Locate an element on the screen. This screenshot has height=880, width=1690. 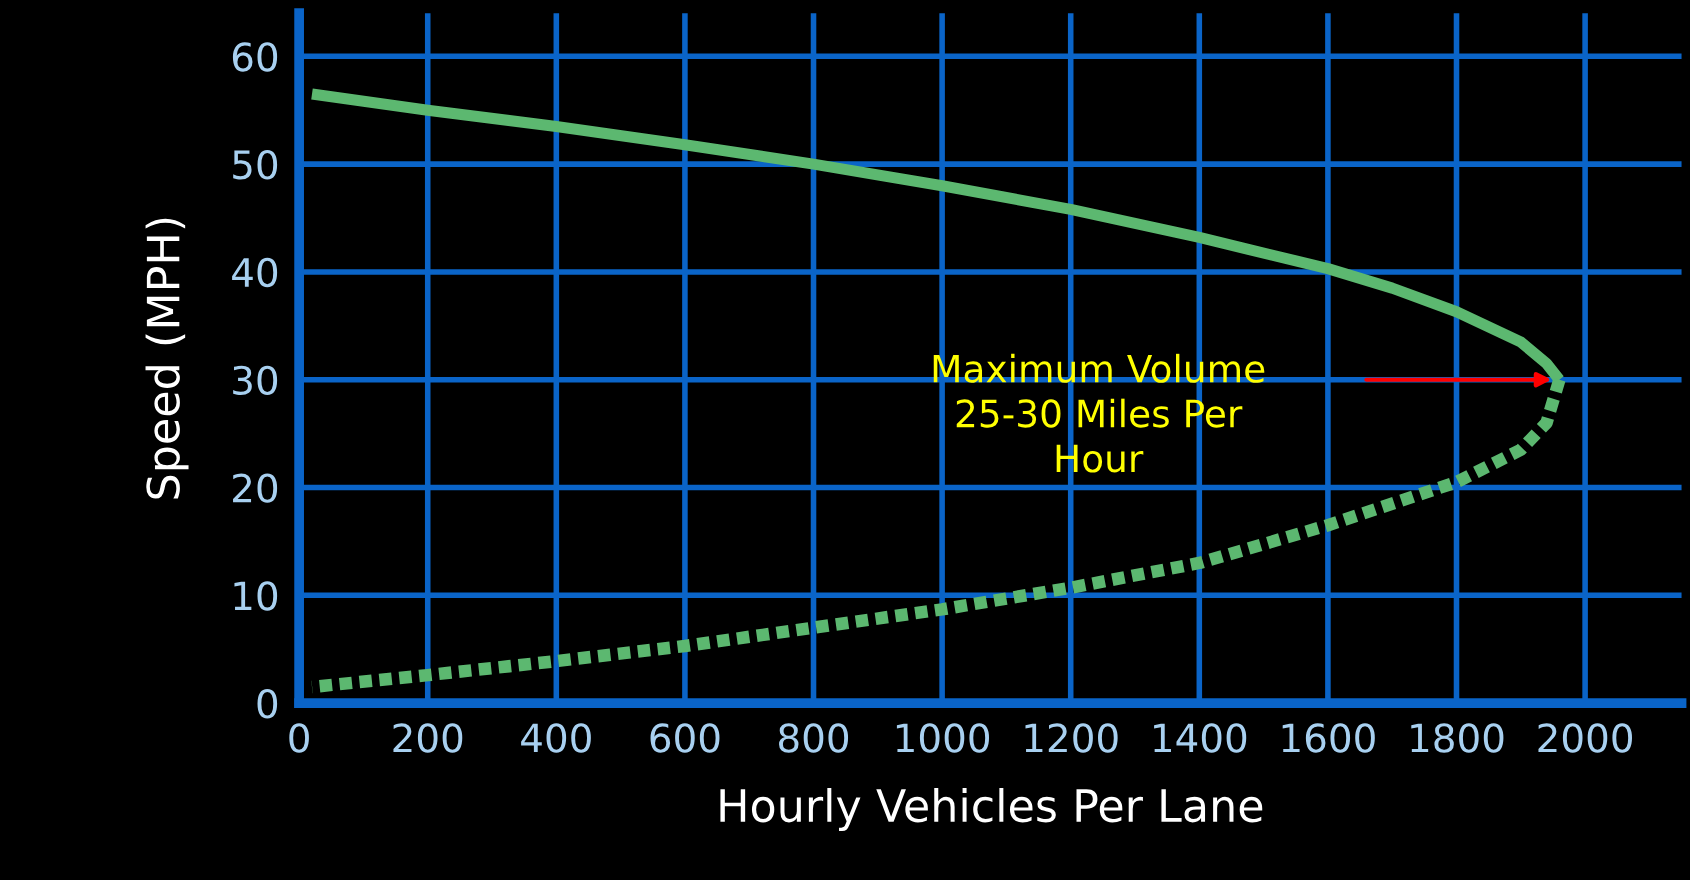
x-tick-label: 1400 is located at coordinates (1200, 738).